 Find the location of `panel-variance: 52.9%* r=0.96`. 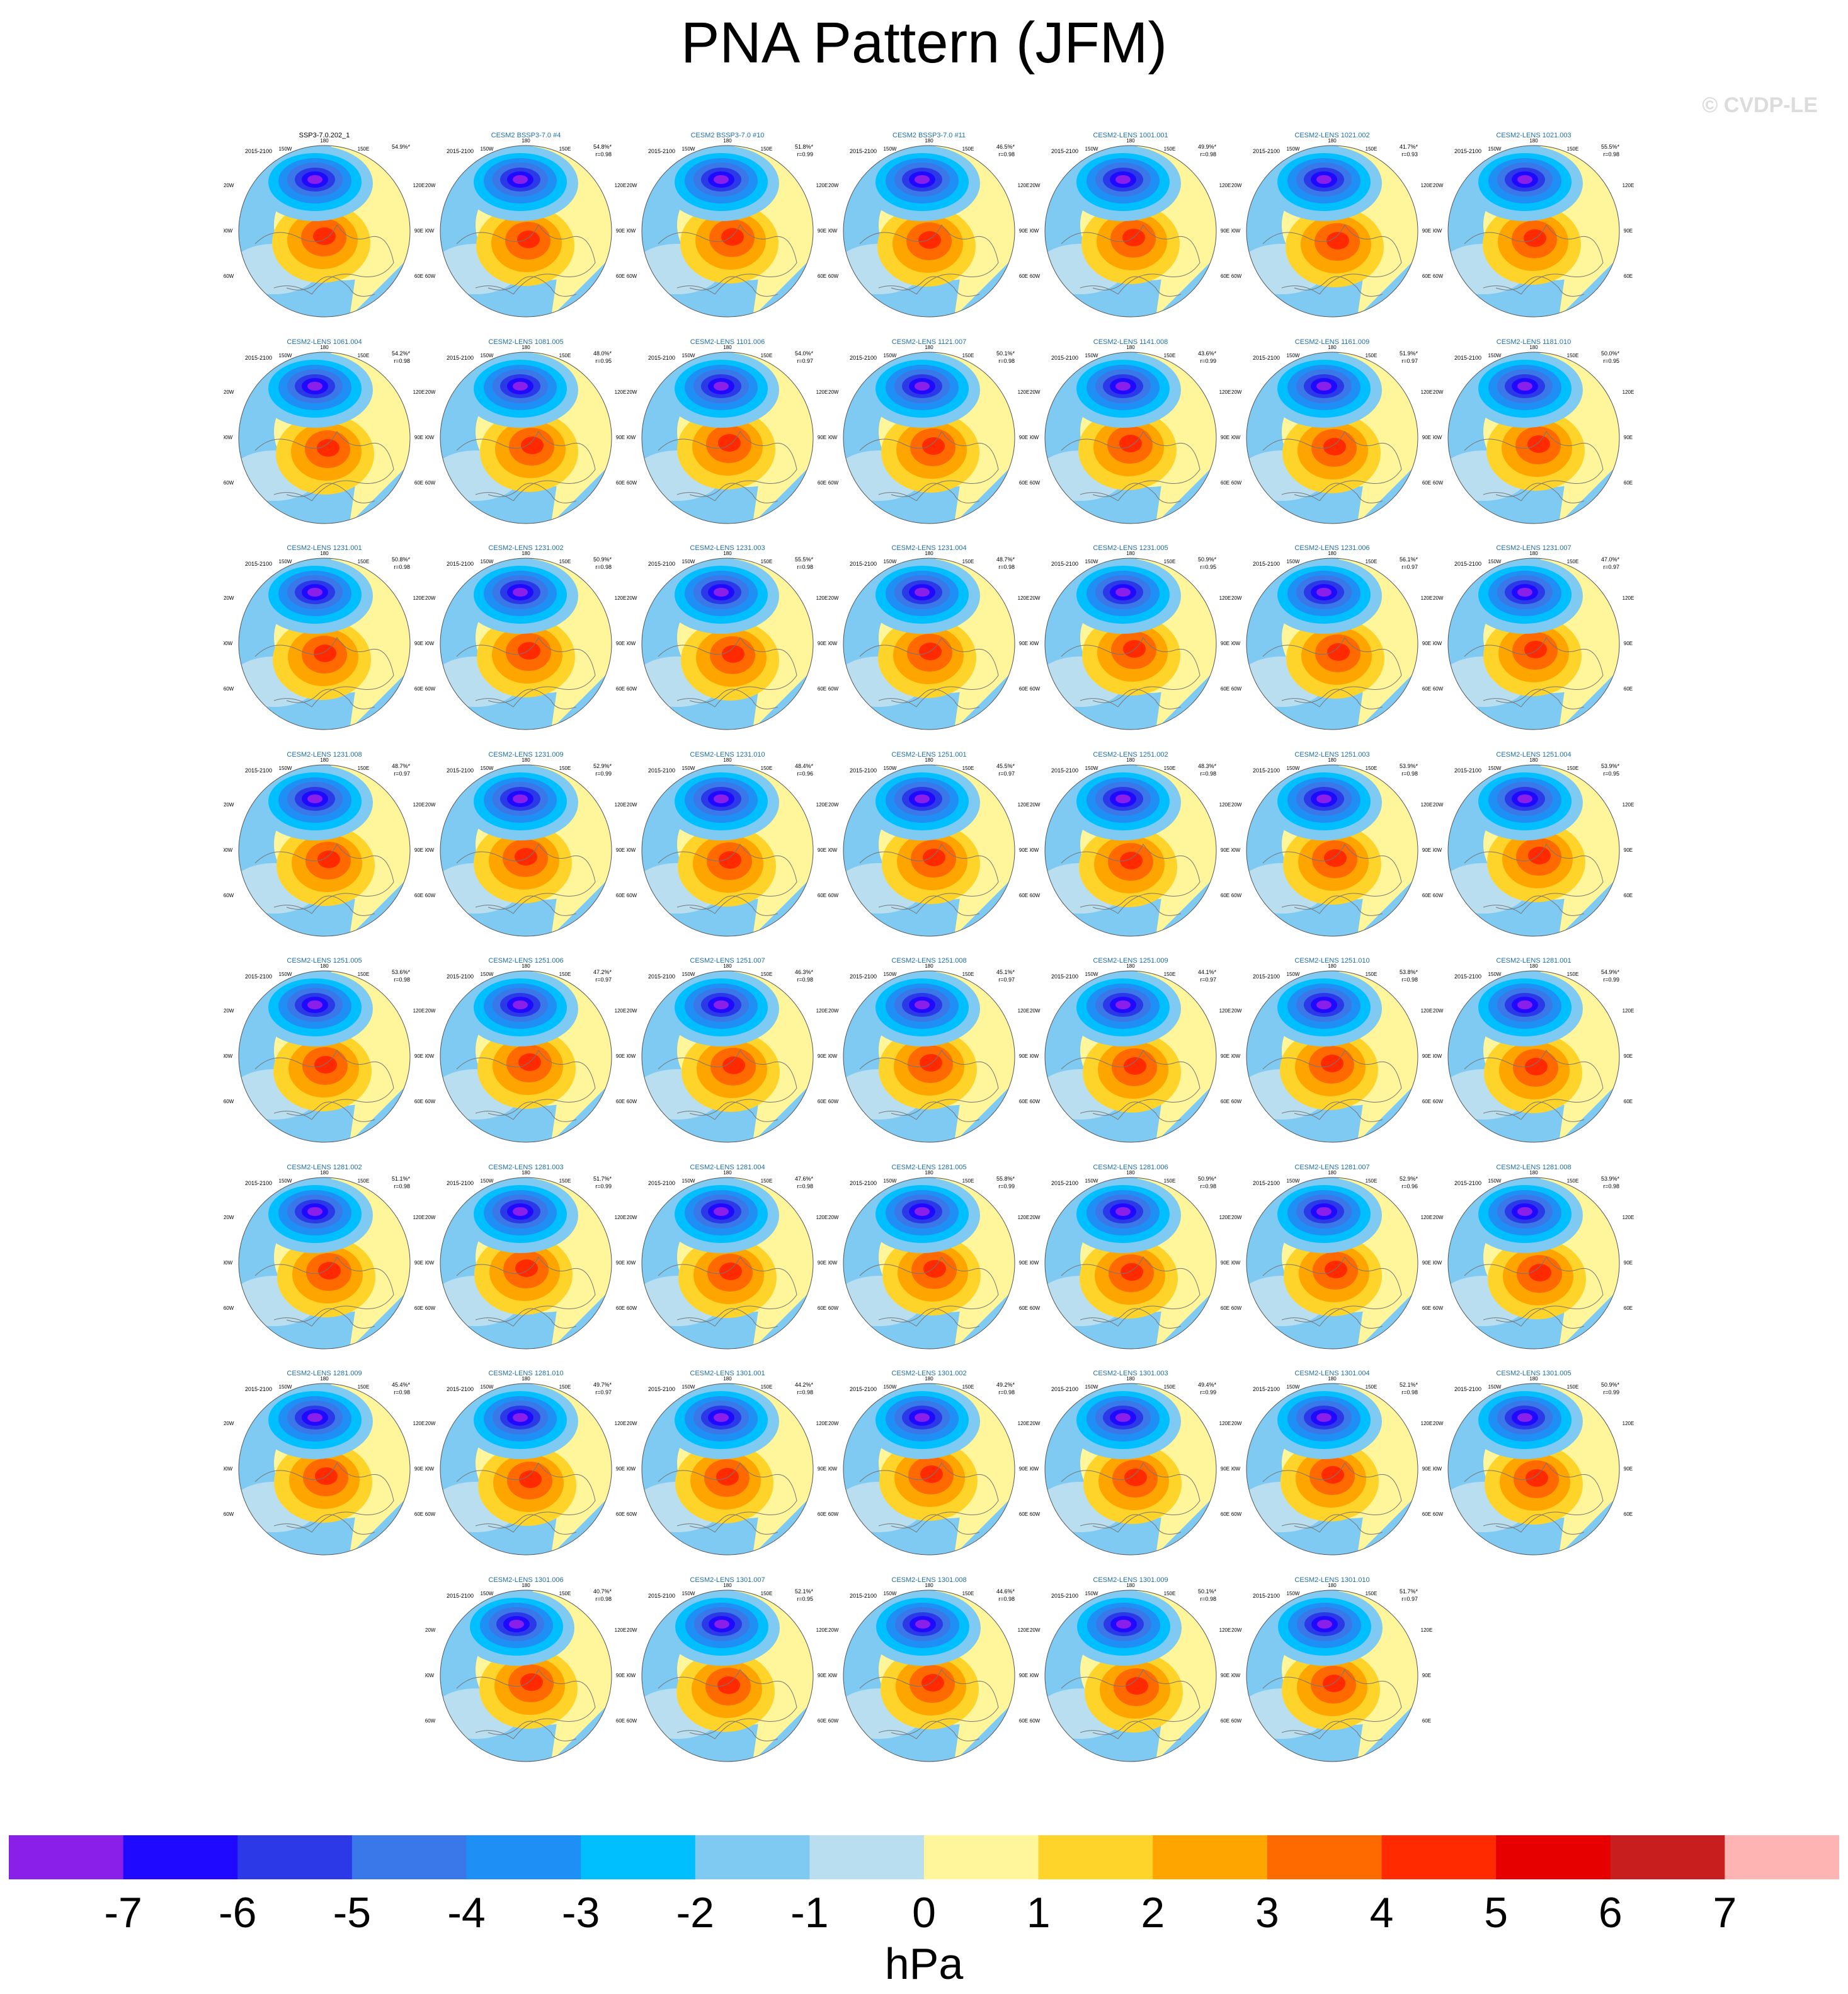

panel-variance: 52.9%* r=0.96 is located at coordinates (1403, 1182).